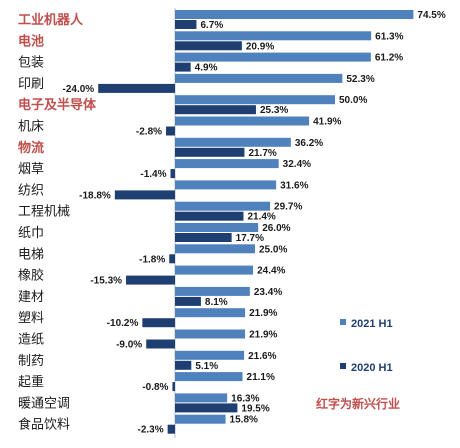 The image size is (460, 448). What do you see at coordinates (44, 425) in the screenshot?
I see `category-label: 食品饮料` at bounding box center [44, 425].